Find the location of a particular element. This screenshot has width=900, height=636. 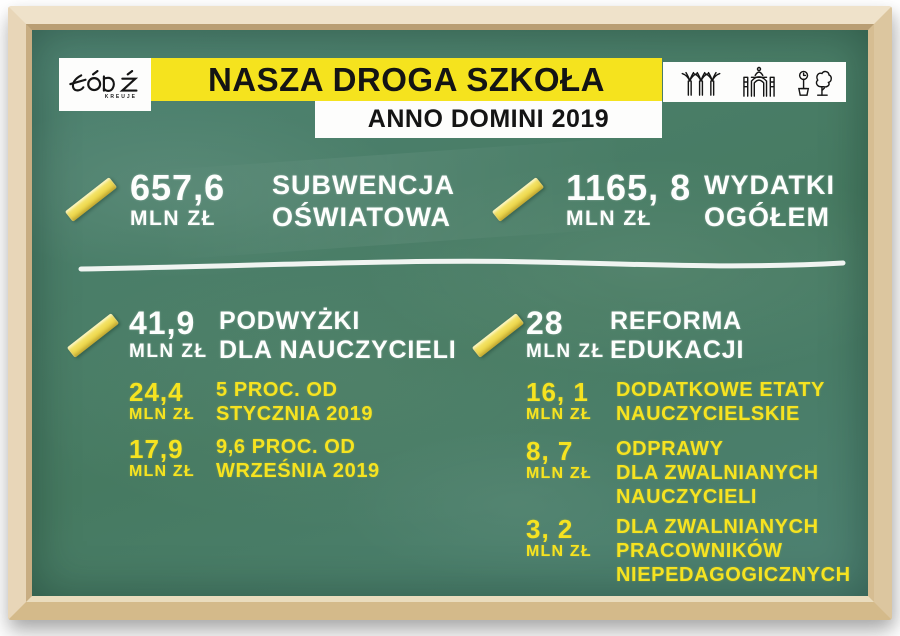

viaduct-icon is located at coordinates (700, 83).